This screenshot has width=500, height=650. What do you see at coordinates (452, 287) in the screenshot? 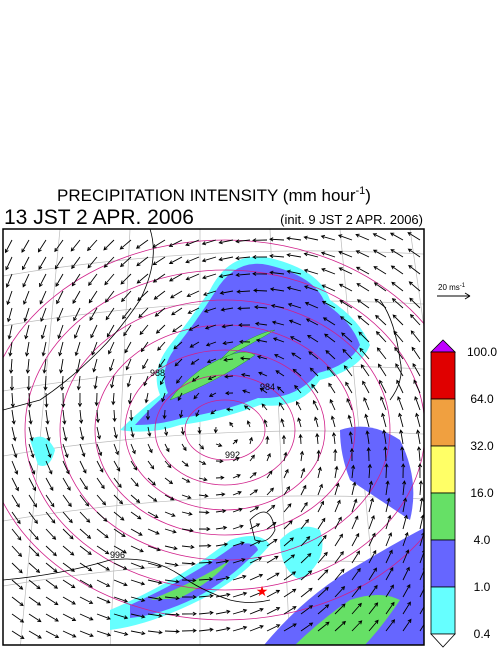
I see `wind-reference-label: 20 ms-1` at bounding box center [452, 287].